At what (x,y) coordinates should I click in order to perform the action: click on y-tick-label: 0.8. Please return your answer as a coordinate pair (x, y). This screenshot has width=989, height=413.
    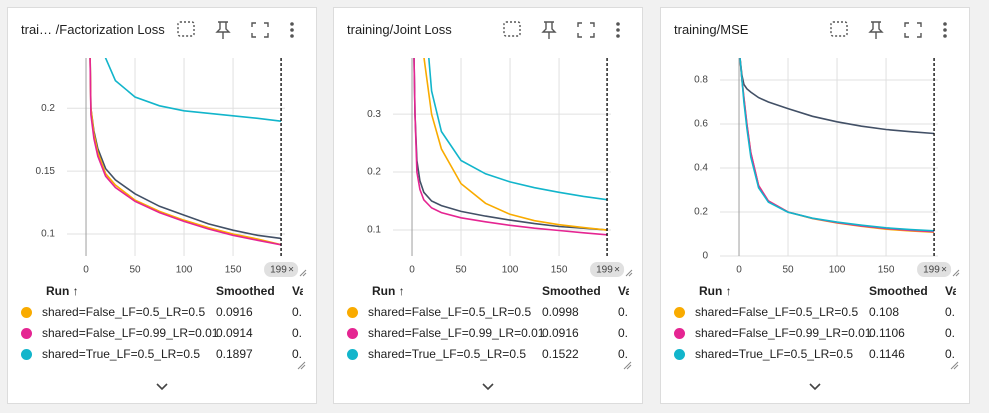
    Looking at the image, I should click on (701, 80).